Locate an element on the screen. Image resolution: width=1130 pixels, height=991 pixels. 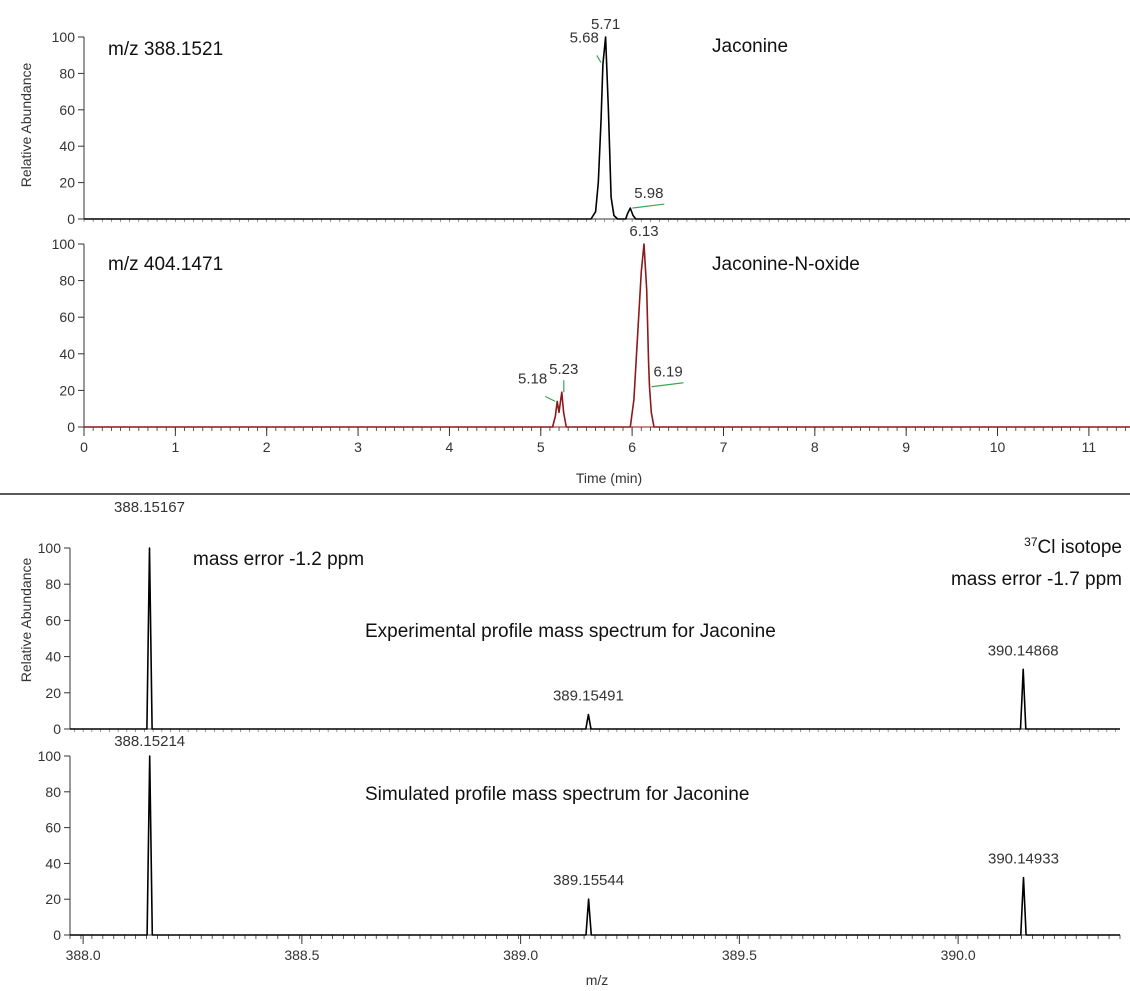
peak-label: 5.68 is located at coordinates (584, 37).